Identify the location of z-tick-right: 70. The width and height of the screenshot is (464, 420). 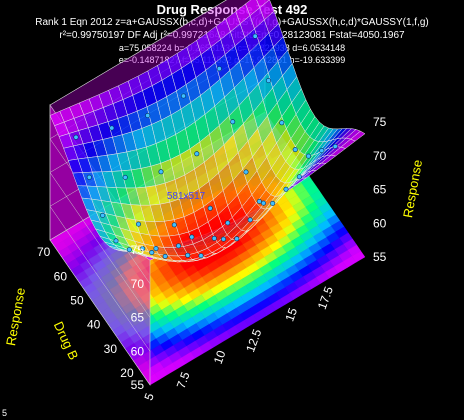
(380, 156).